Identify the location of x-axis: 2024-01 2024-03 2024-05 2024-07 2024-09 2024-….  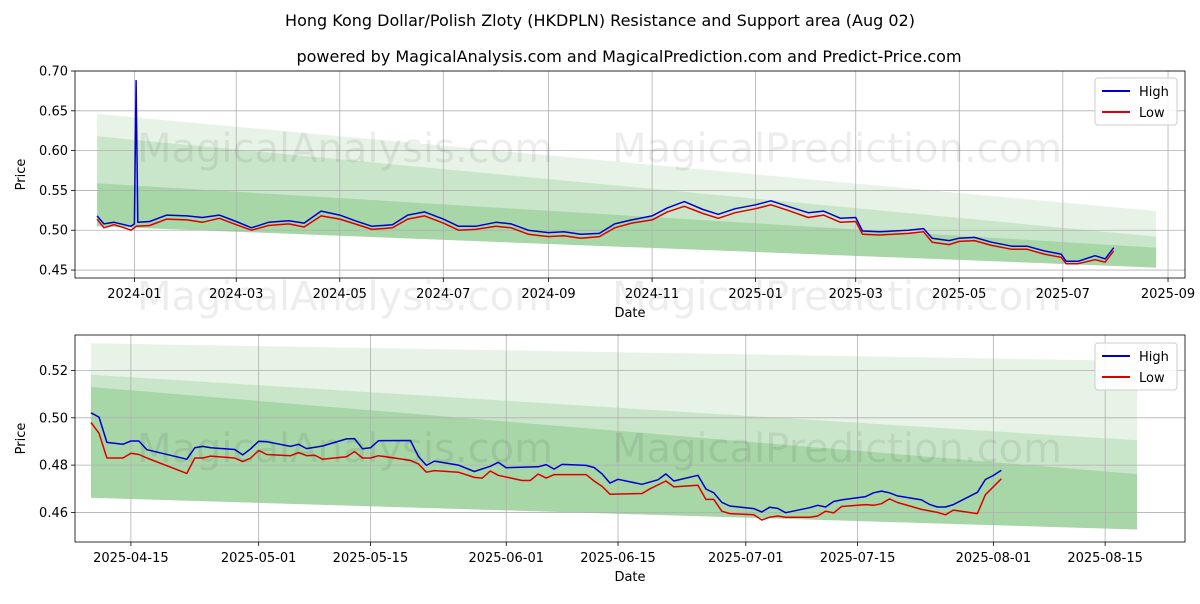
(651, 299).